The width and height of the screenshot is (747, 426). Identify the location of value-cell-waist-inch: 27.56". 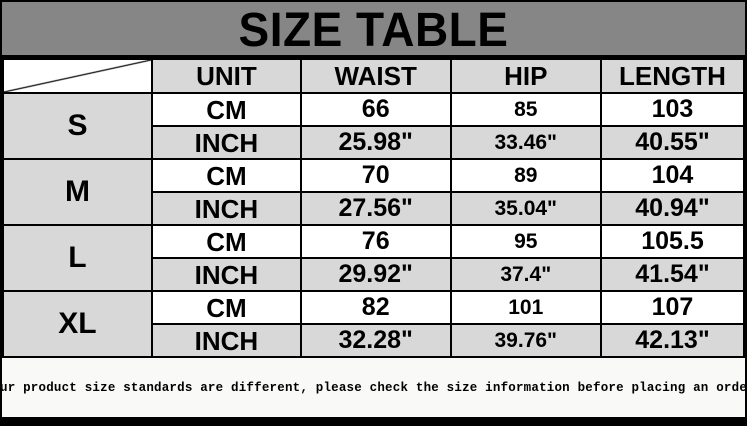
(375, 208).